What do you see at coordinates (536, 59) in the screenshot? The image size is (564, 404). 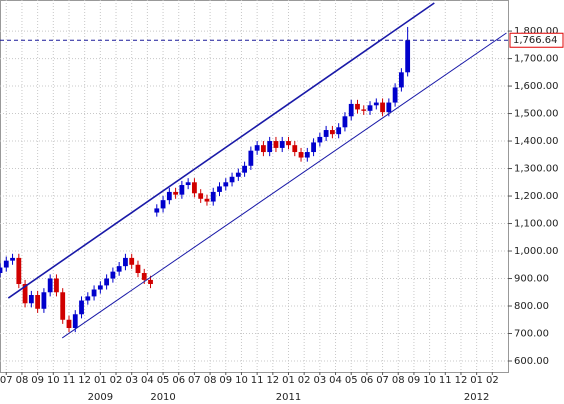 I see `y-tick-label: 1,700.00` at bounding box center [536, 59].